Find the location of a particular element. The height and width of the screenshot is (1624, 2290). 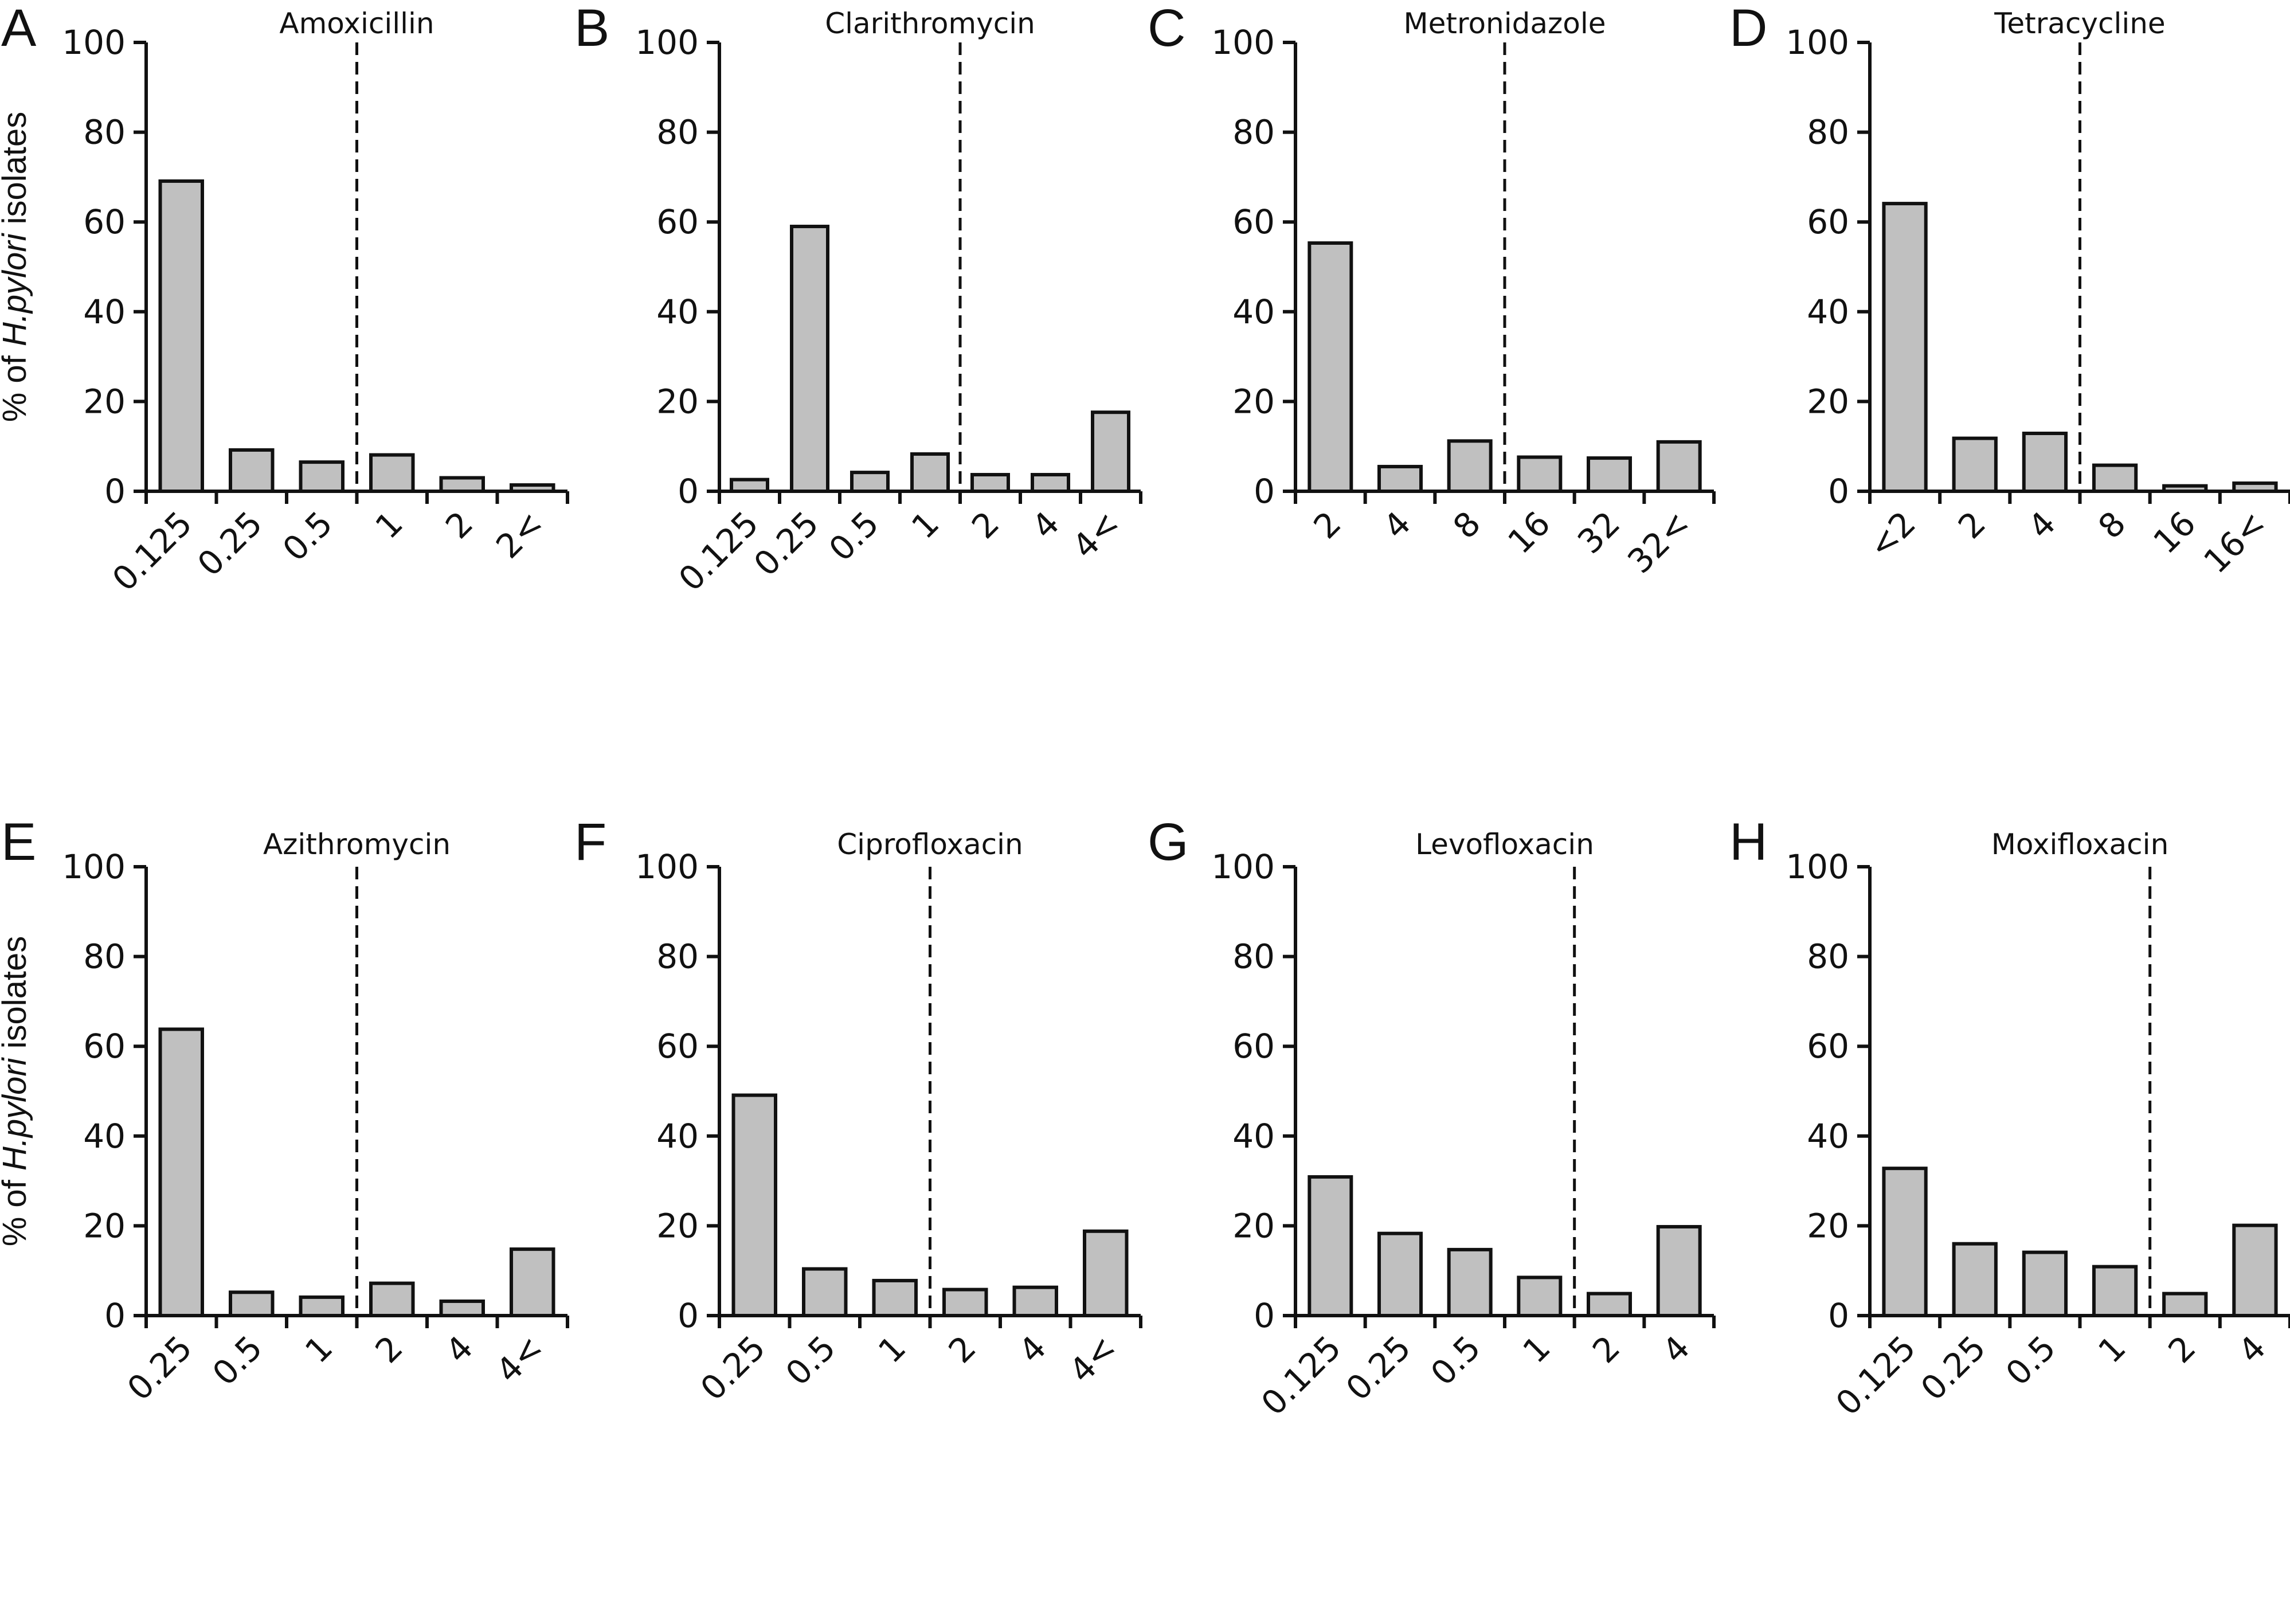

panel-title: Azithromycin is located at coordinates (357, 844).